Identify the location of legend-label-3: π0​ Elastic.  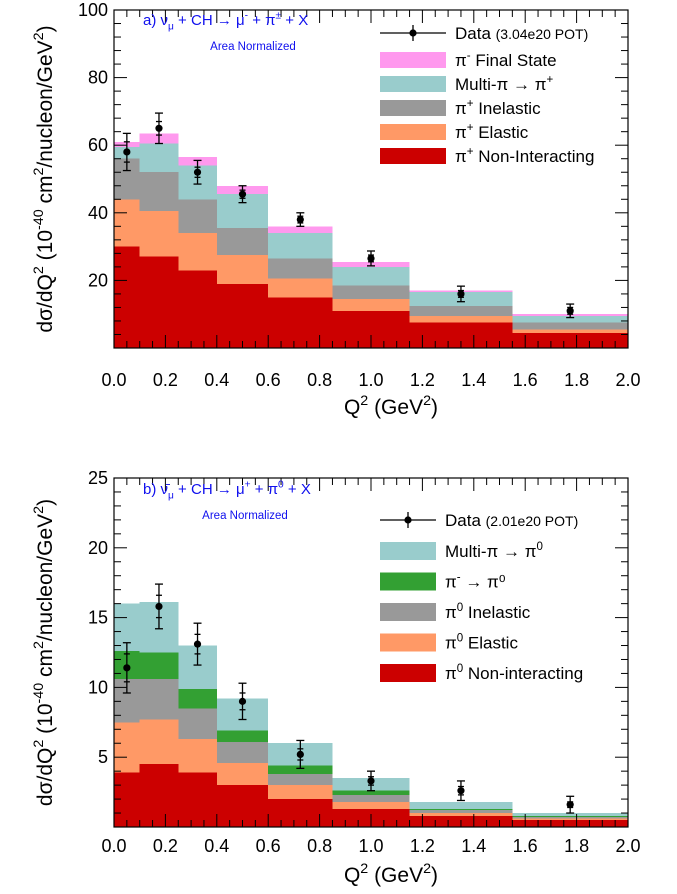
(481, 642).